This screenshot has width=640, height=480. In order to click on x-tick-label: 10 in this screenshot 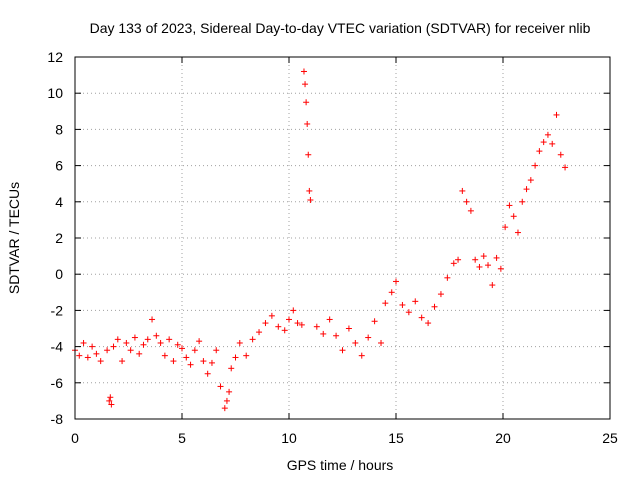, I will do `click(289, 438)`.